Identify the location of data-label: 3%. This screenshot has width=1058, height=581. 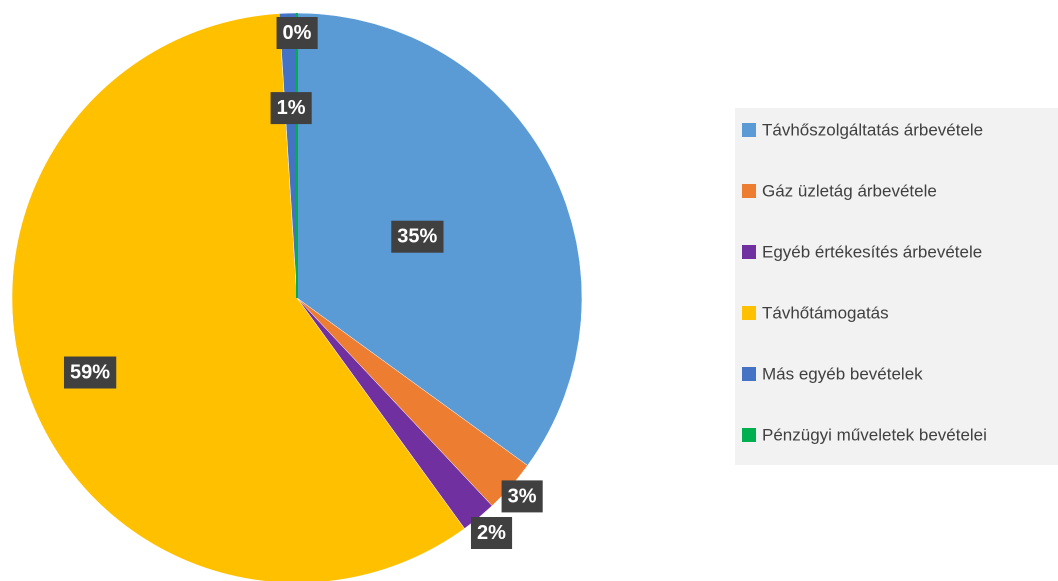
(522, 496).